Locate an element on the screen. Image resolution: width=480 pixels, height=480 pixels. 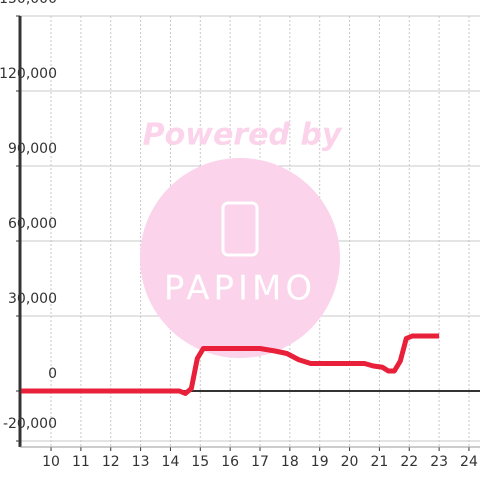
x-tick-label: 12 is located at coordinates (111, 462).